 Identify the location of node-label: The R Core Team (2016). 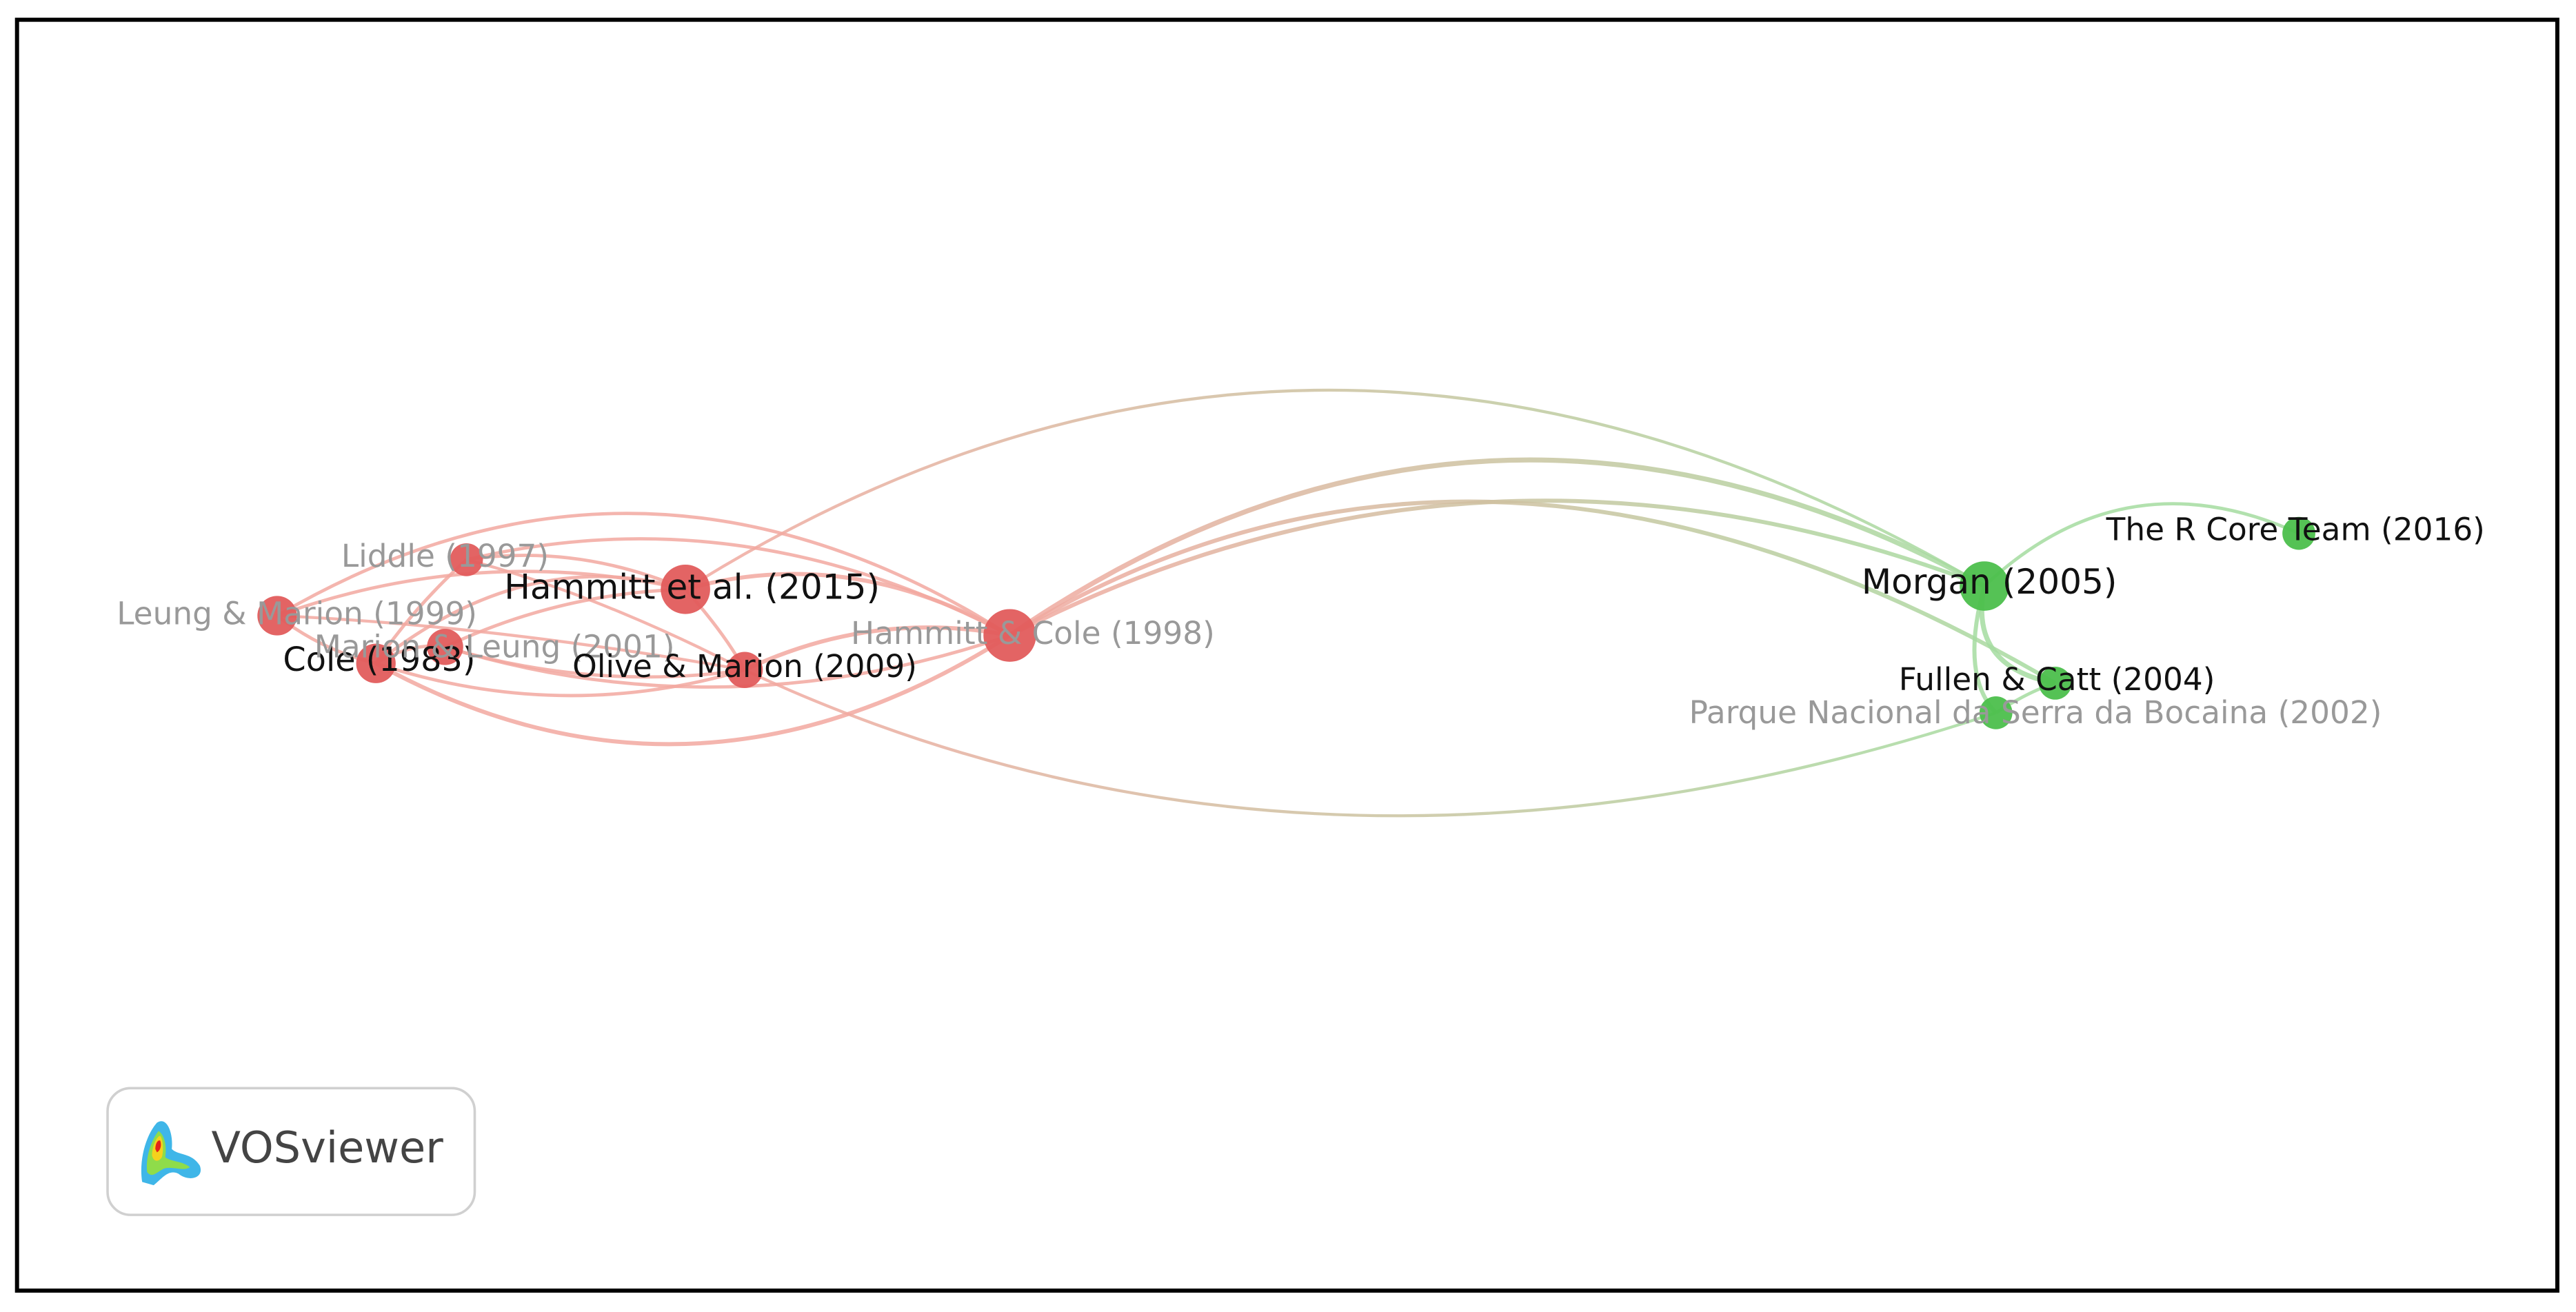
(2295, 530).